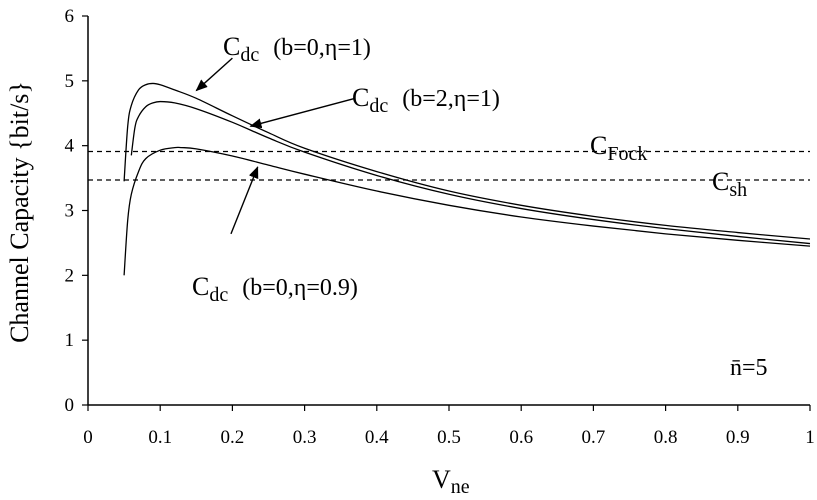 The image size is (817, 500). I want to click on y-tick-label: 4, so click(70, 146).